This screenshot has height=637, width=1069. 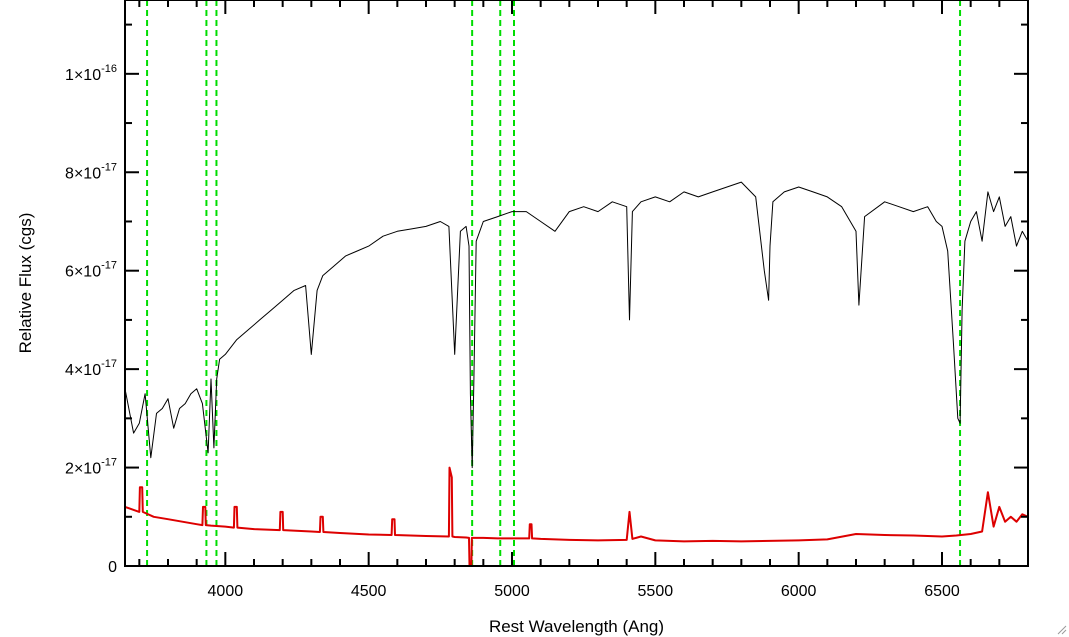 I want to click on y-tick-label: 1×10⁻¹⁶, so click(x=91, y=73).